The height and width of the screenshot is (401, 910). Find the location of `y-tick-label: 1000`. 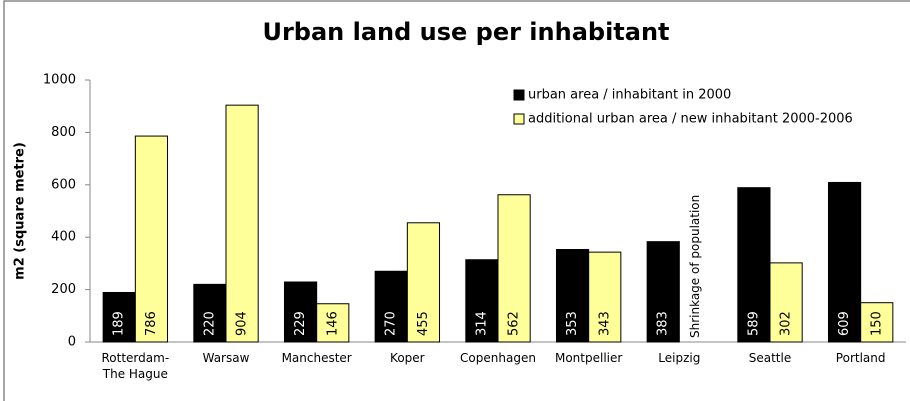

y-tick-label: 1000 is located at coordinates (59, 80).